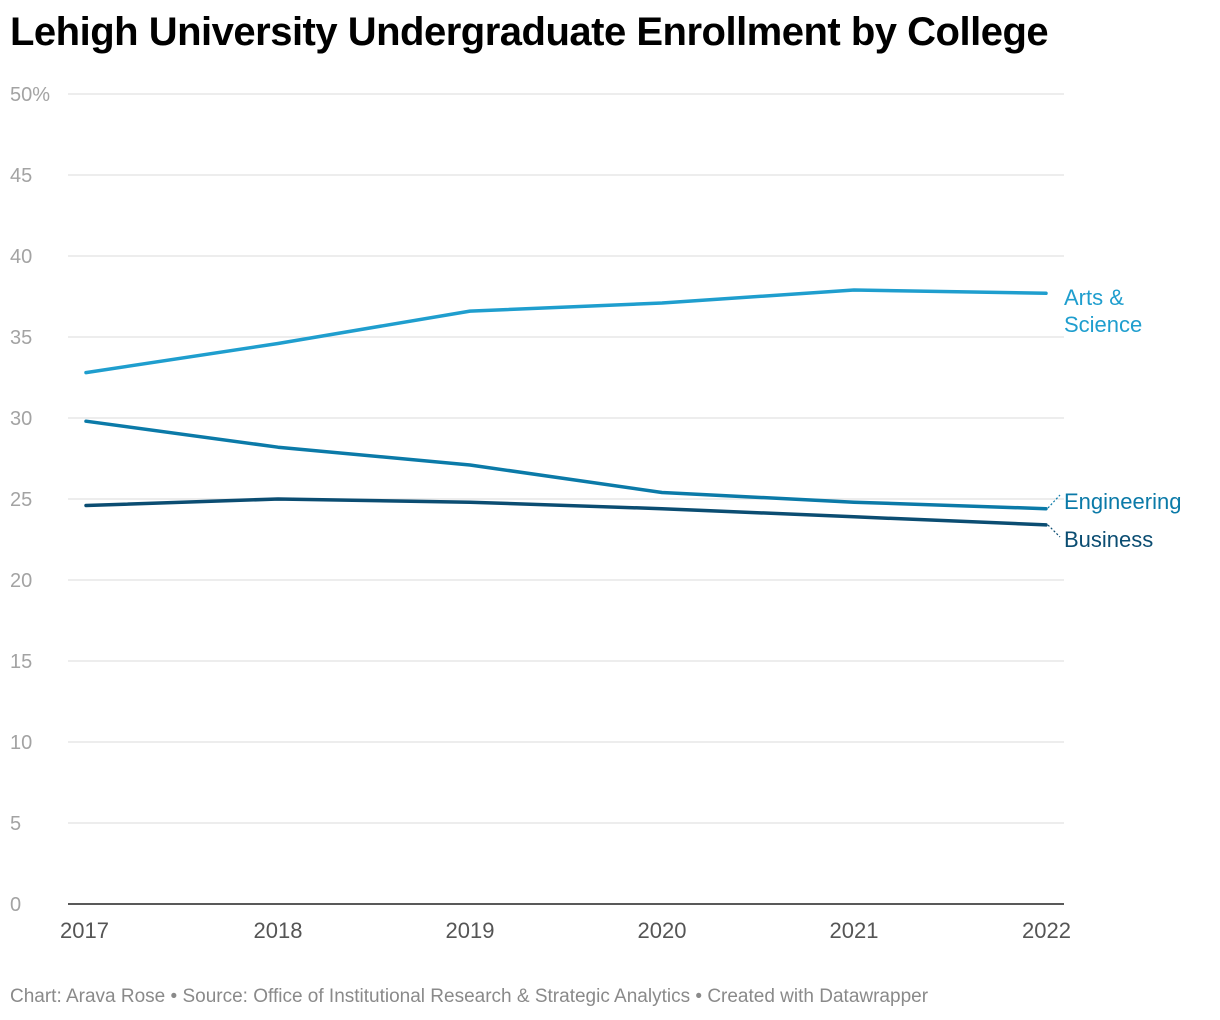  What do you see at coordinates (566, 331) in the screenshot?
I see `series-line-arts-science` at bounding box center [566, 331].